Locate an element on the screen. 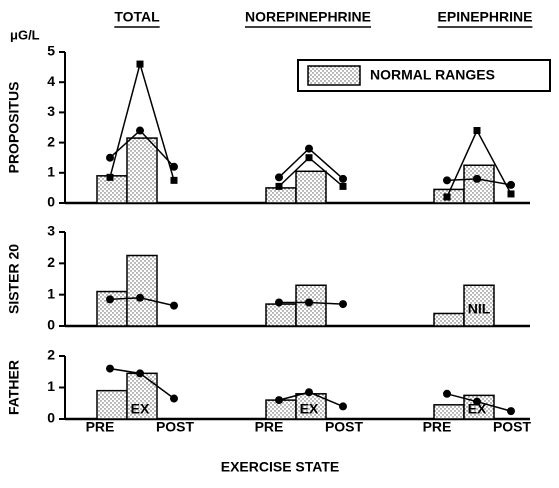 Image resolution: width=559 pixels, height=488 pixels. column-title: TOTAL is located at coordinates (137, 17).